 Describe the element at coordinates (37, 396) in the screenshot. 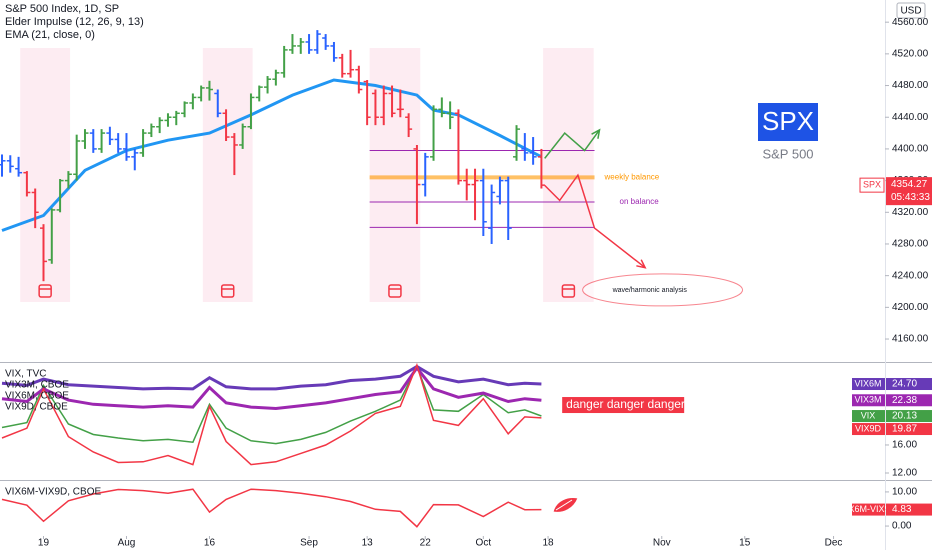

I see `series-legend: VIX6M, CBOE` at that location.